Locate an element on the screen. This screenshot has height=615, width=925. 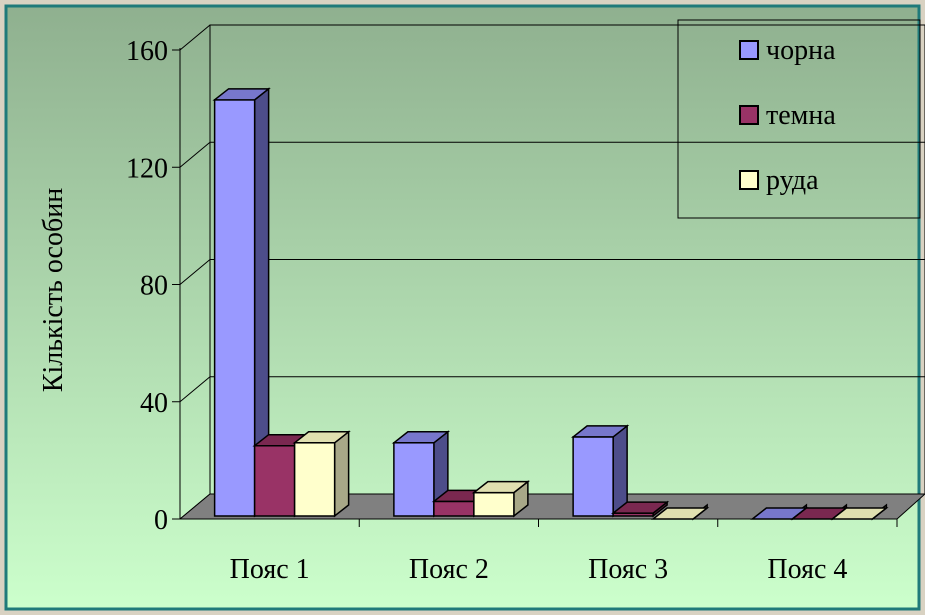
legend-label: руда is located at coordinates (792, 180).